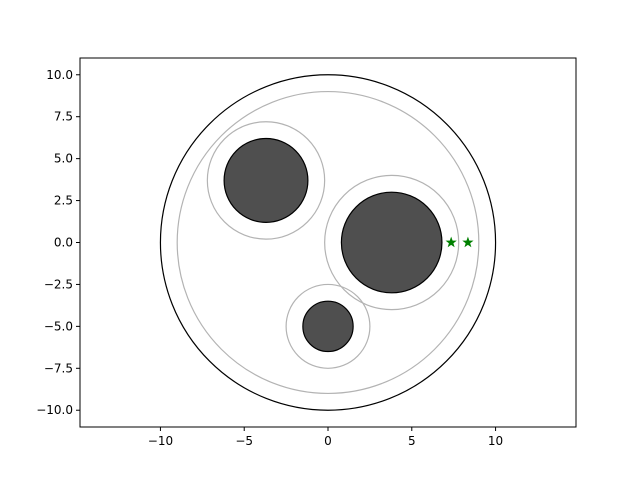 The image size is (640, 480). Describe the element at coordinates (160, 441) in the screenshot. I see `x-tick-label: −10` at that location.